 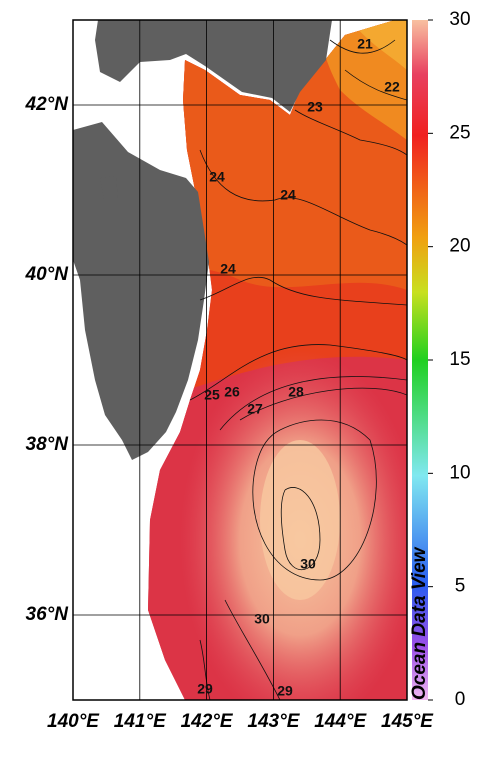 What do you see at coordinates (340, 721) in the screenshot?
I see `x-tick-label: 144°E` at bounding box center [340, 721].